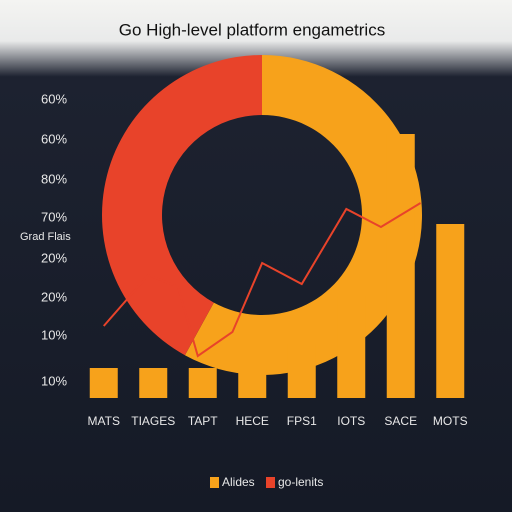  I want to click on legend-label: go-lenits, so click(300, 482).